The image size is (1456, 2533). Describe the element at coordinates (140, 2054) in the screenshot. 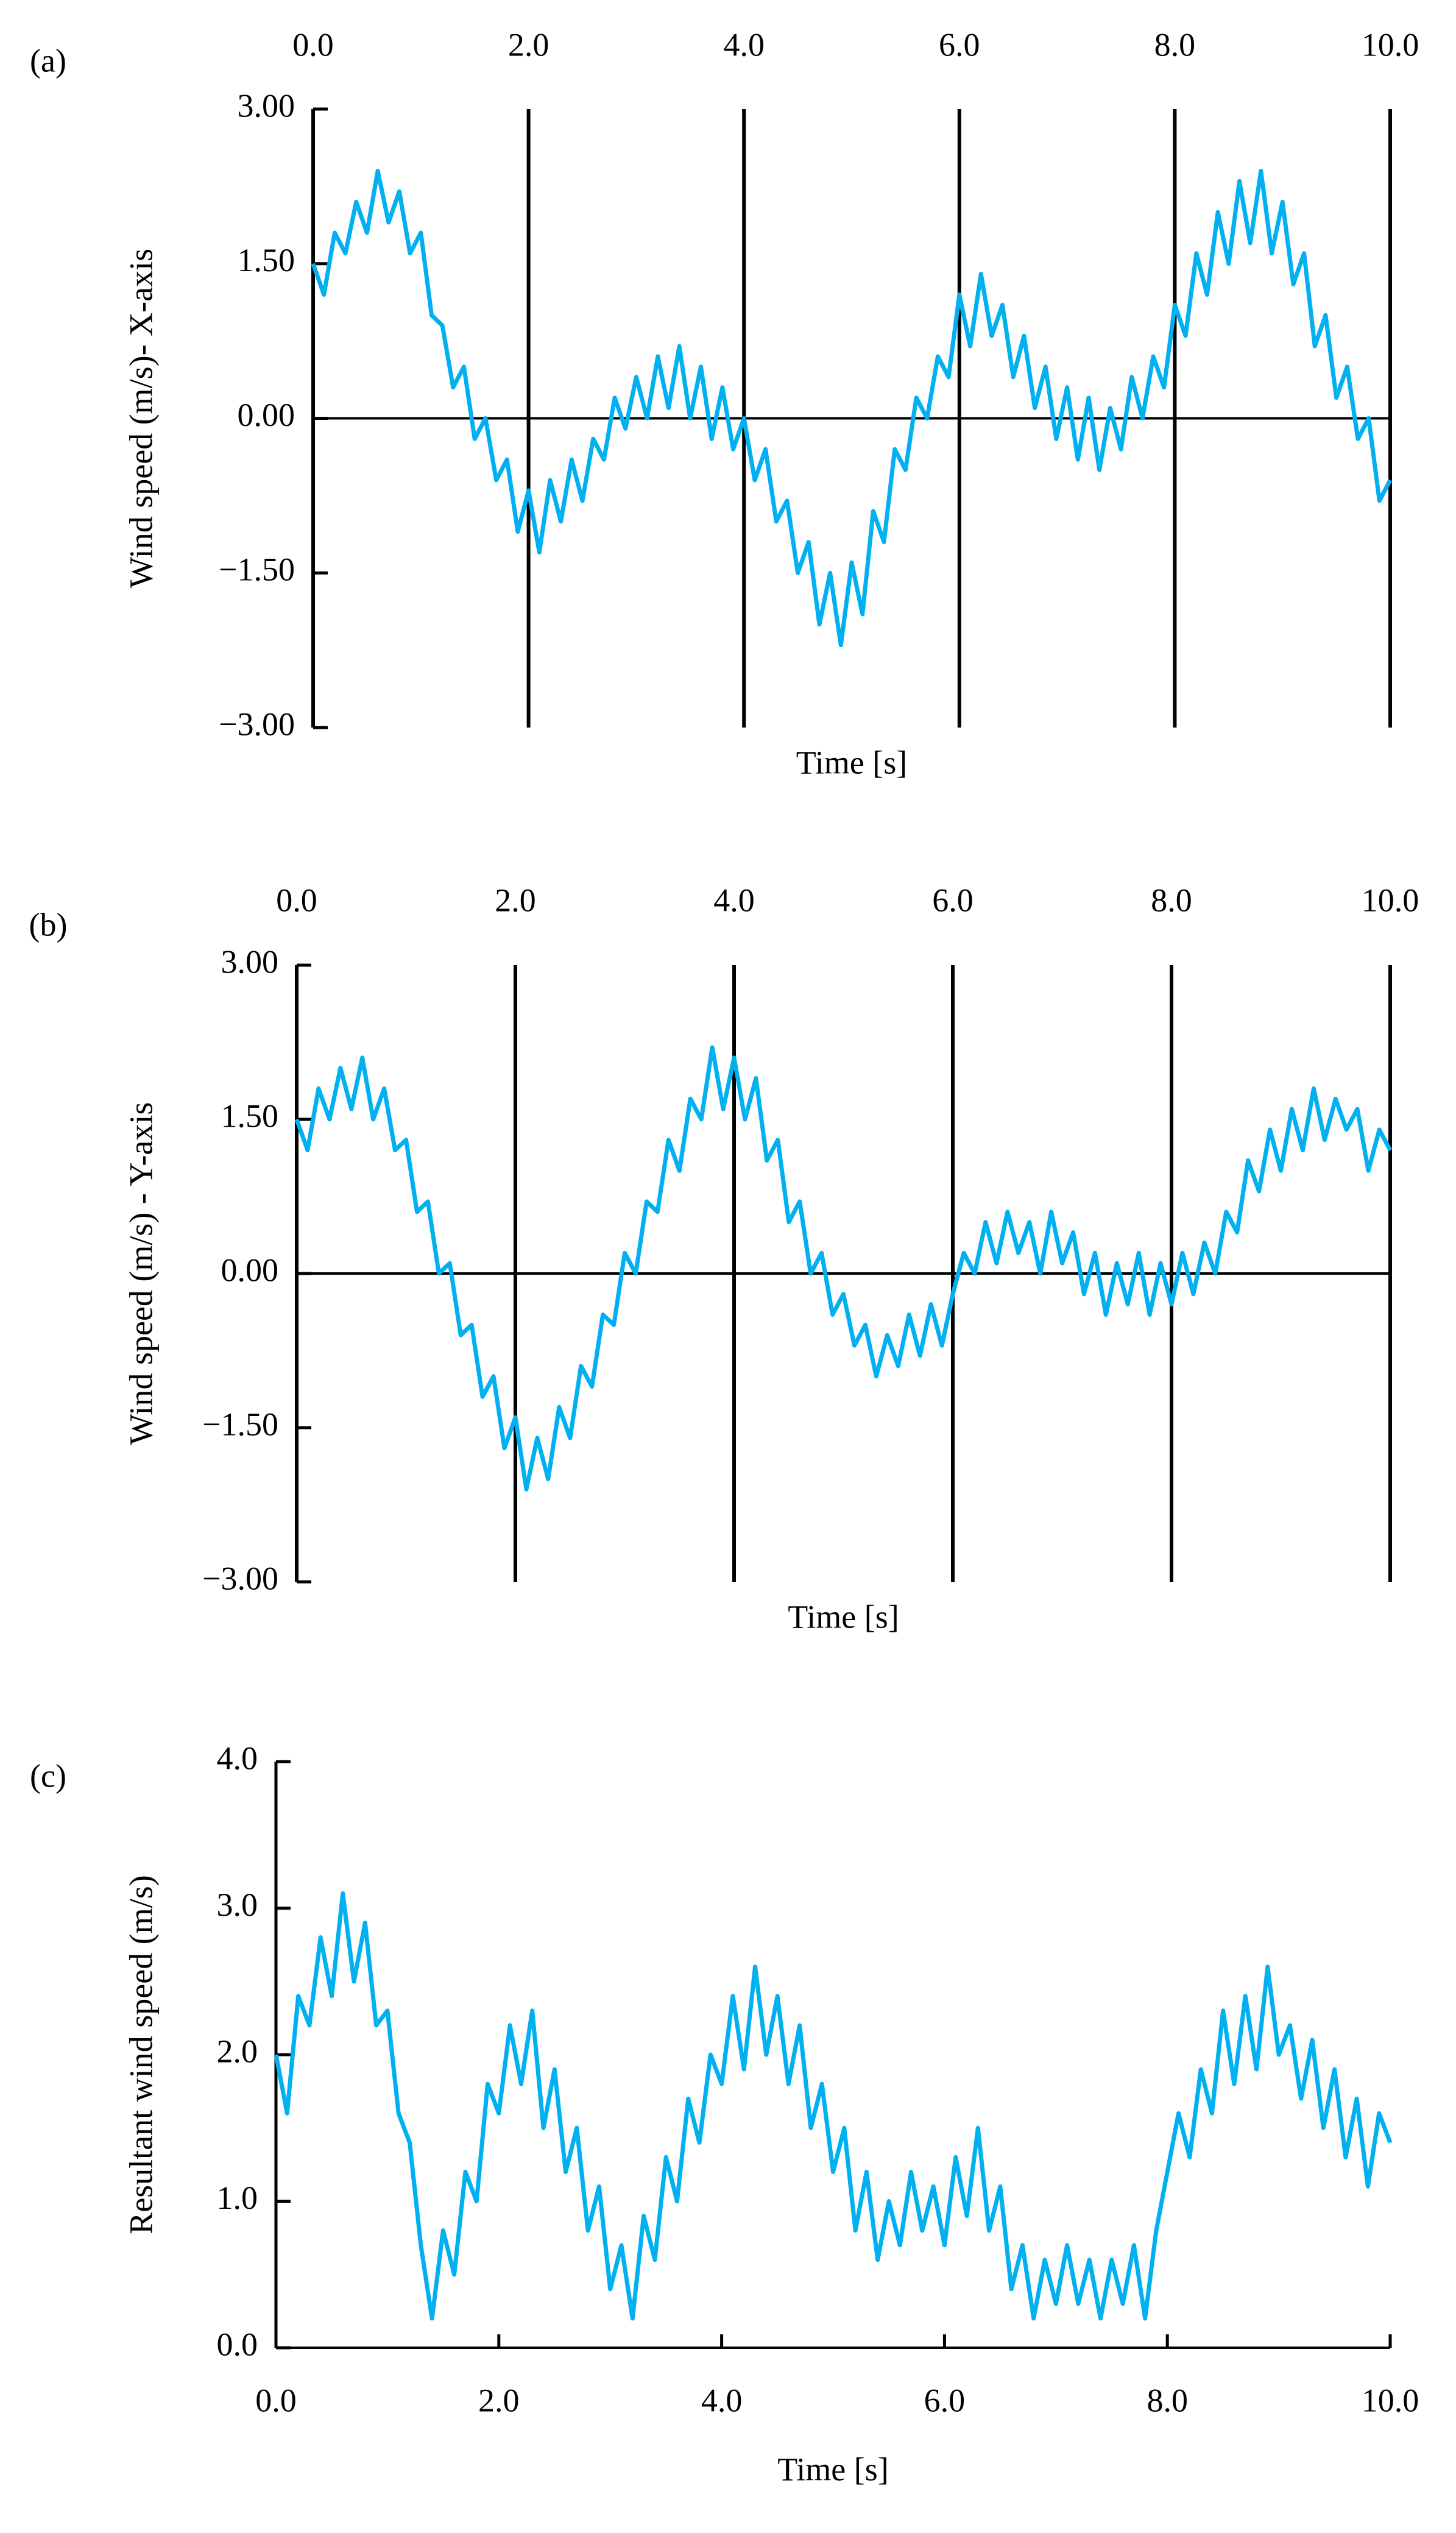

I see `y-axis-title: Resultant wind speed (m/s)` at that location.